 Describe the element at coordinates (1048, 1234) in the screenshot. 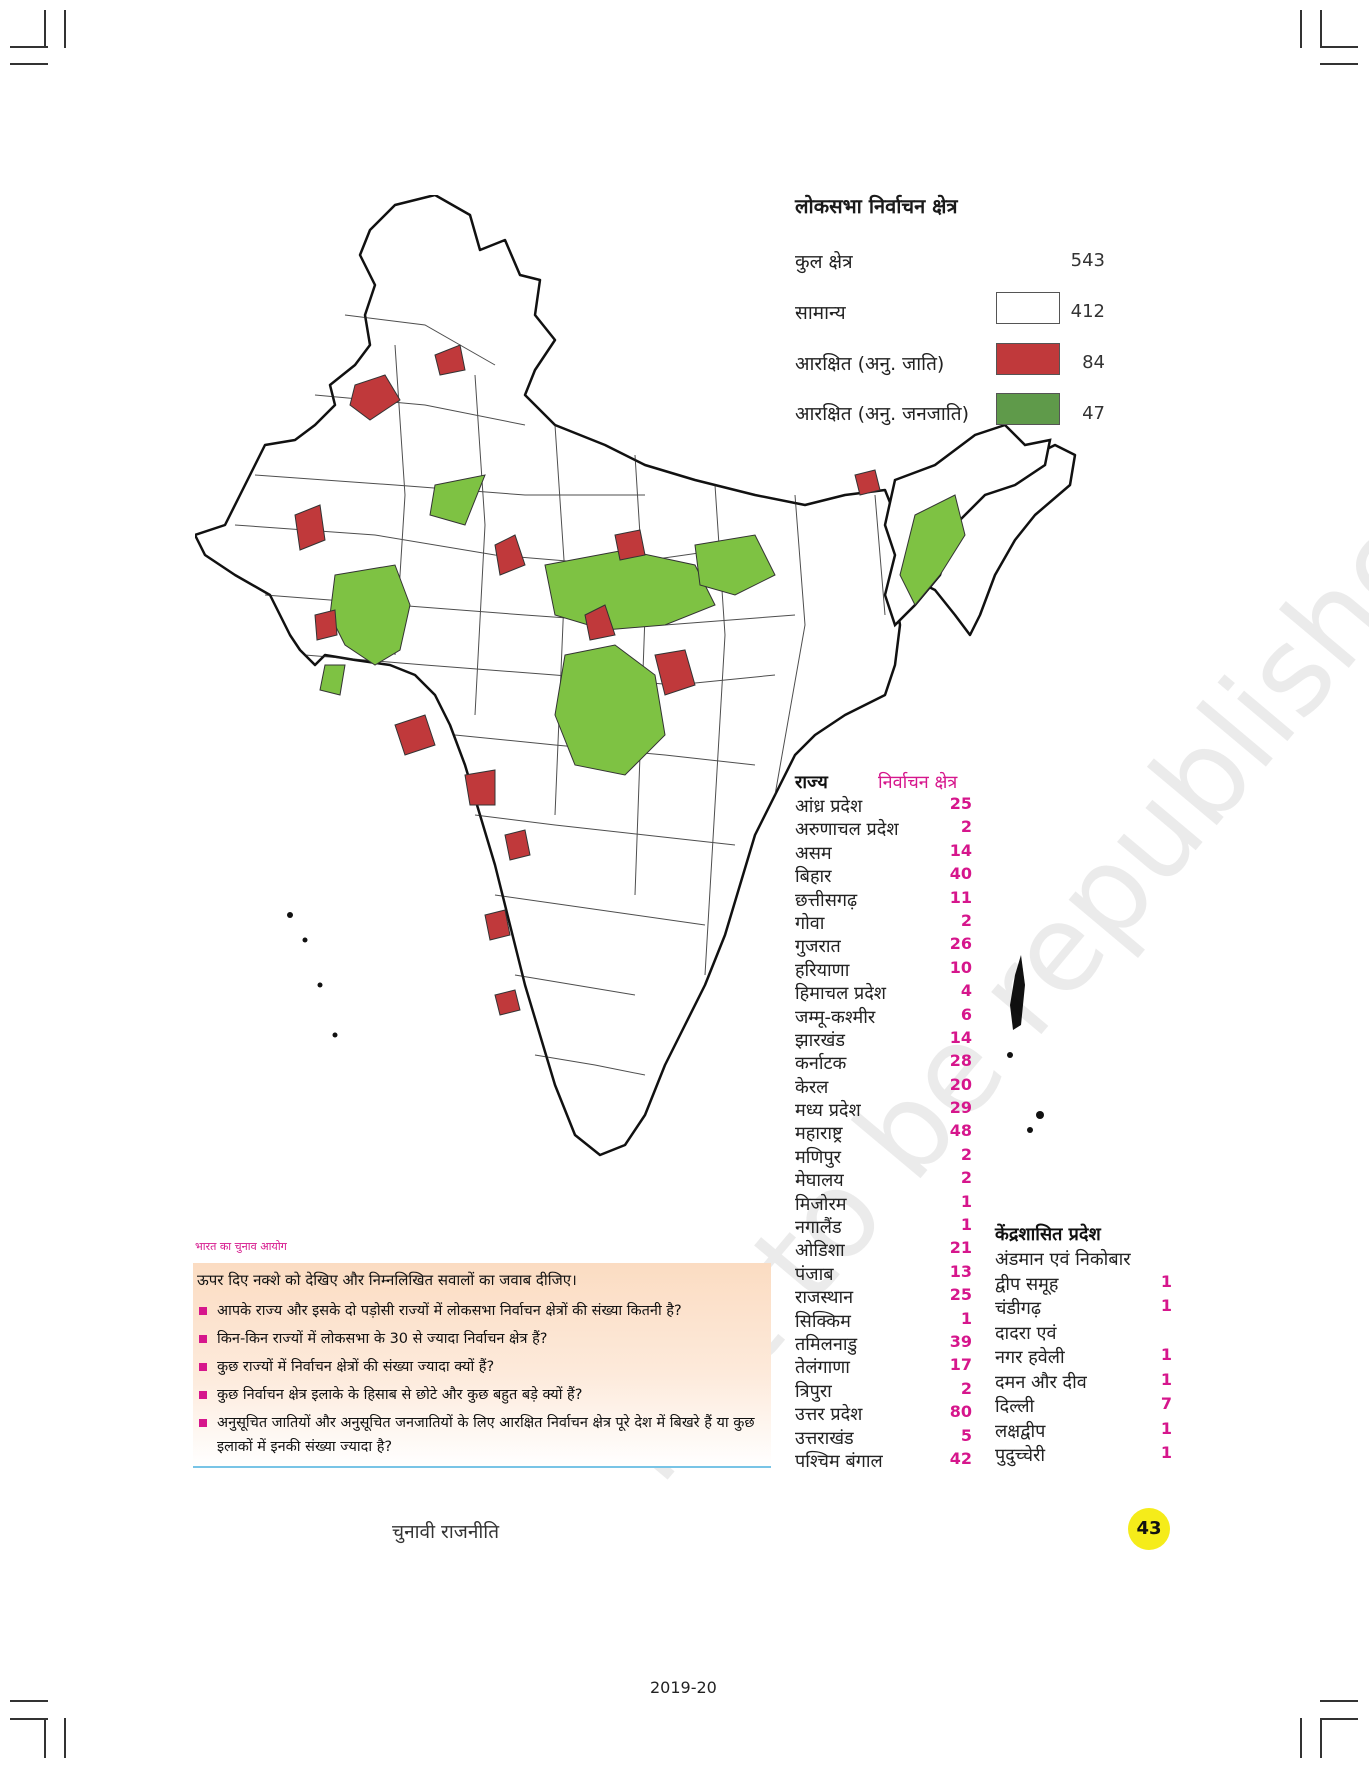

I see `ut-title: केंद्रशासित प्रदेश` at that location.